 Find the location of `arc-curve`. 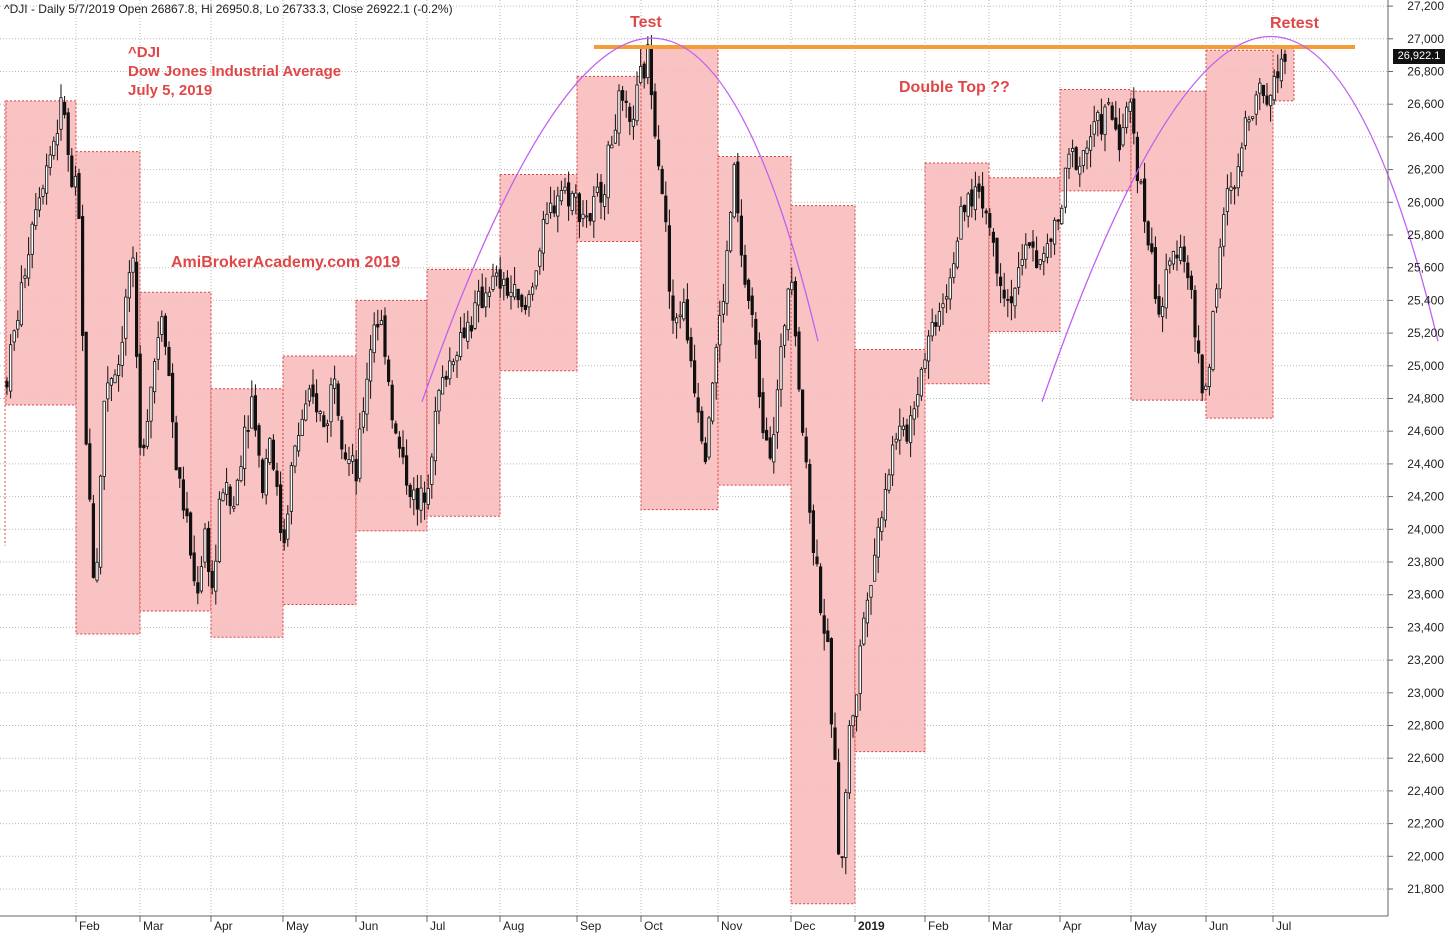

arc-curve is located at coordinates (1240, 218).